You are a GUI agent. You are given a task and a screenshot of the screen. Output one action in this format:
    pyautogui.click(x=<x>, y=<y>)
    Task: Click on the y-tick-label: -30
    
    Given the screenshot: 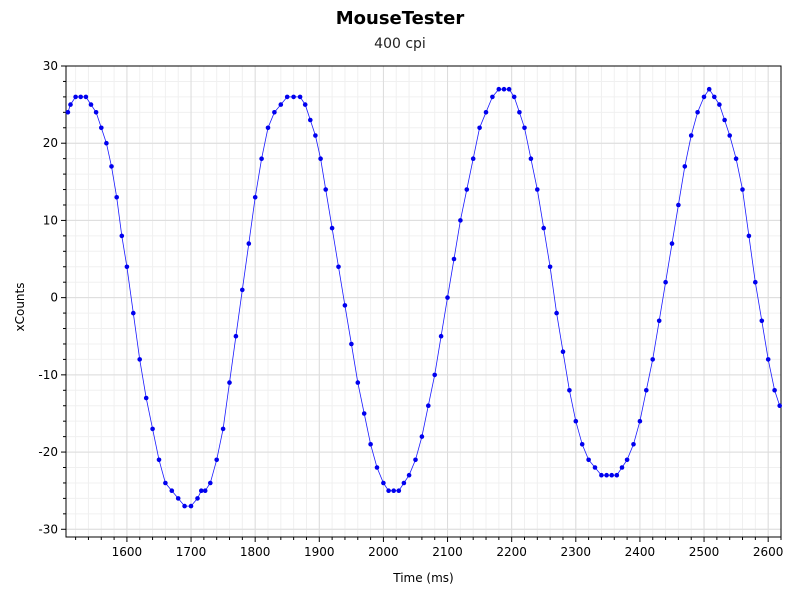 What is the action you would take?
    pyautogui.click(x=48, y=529)
    